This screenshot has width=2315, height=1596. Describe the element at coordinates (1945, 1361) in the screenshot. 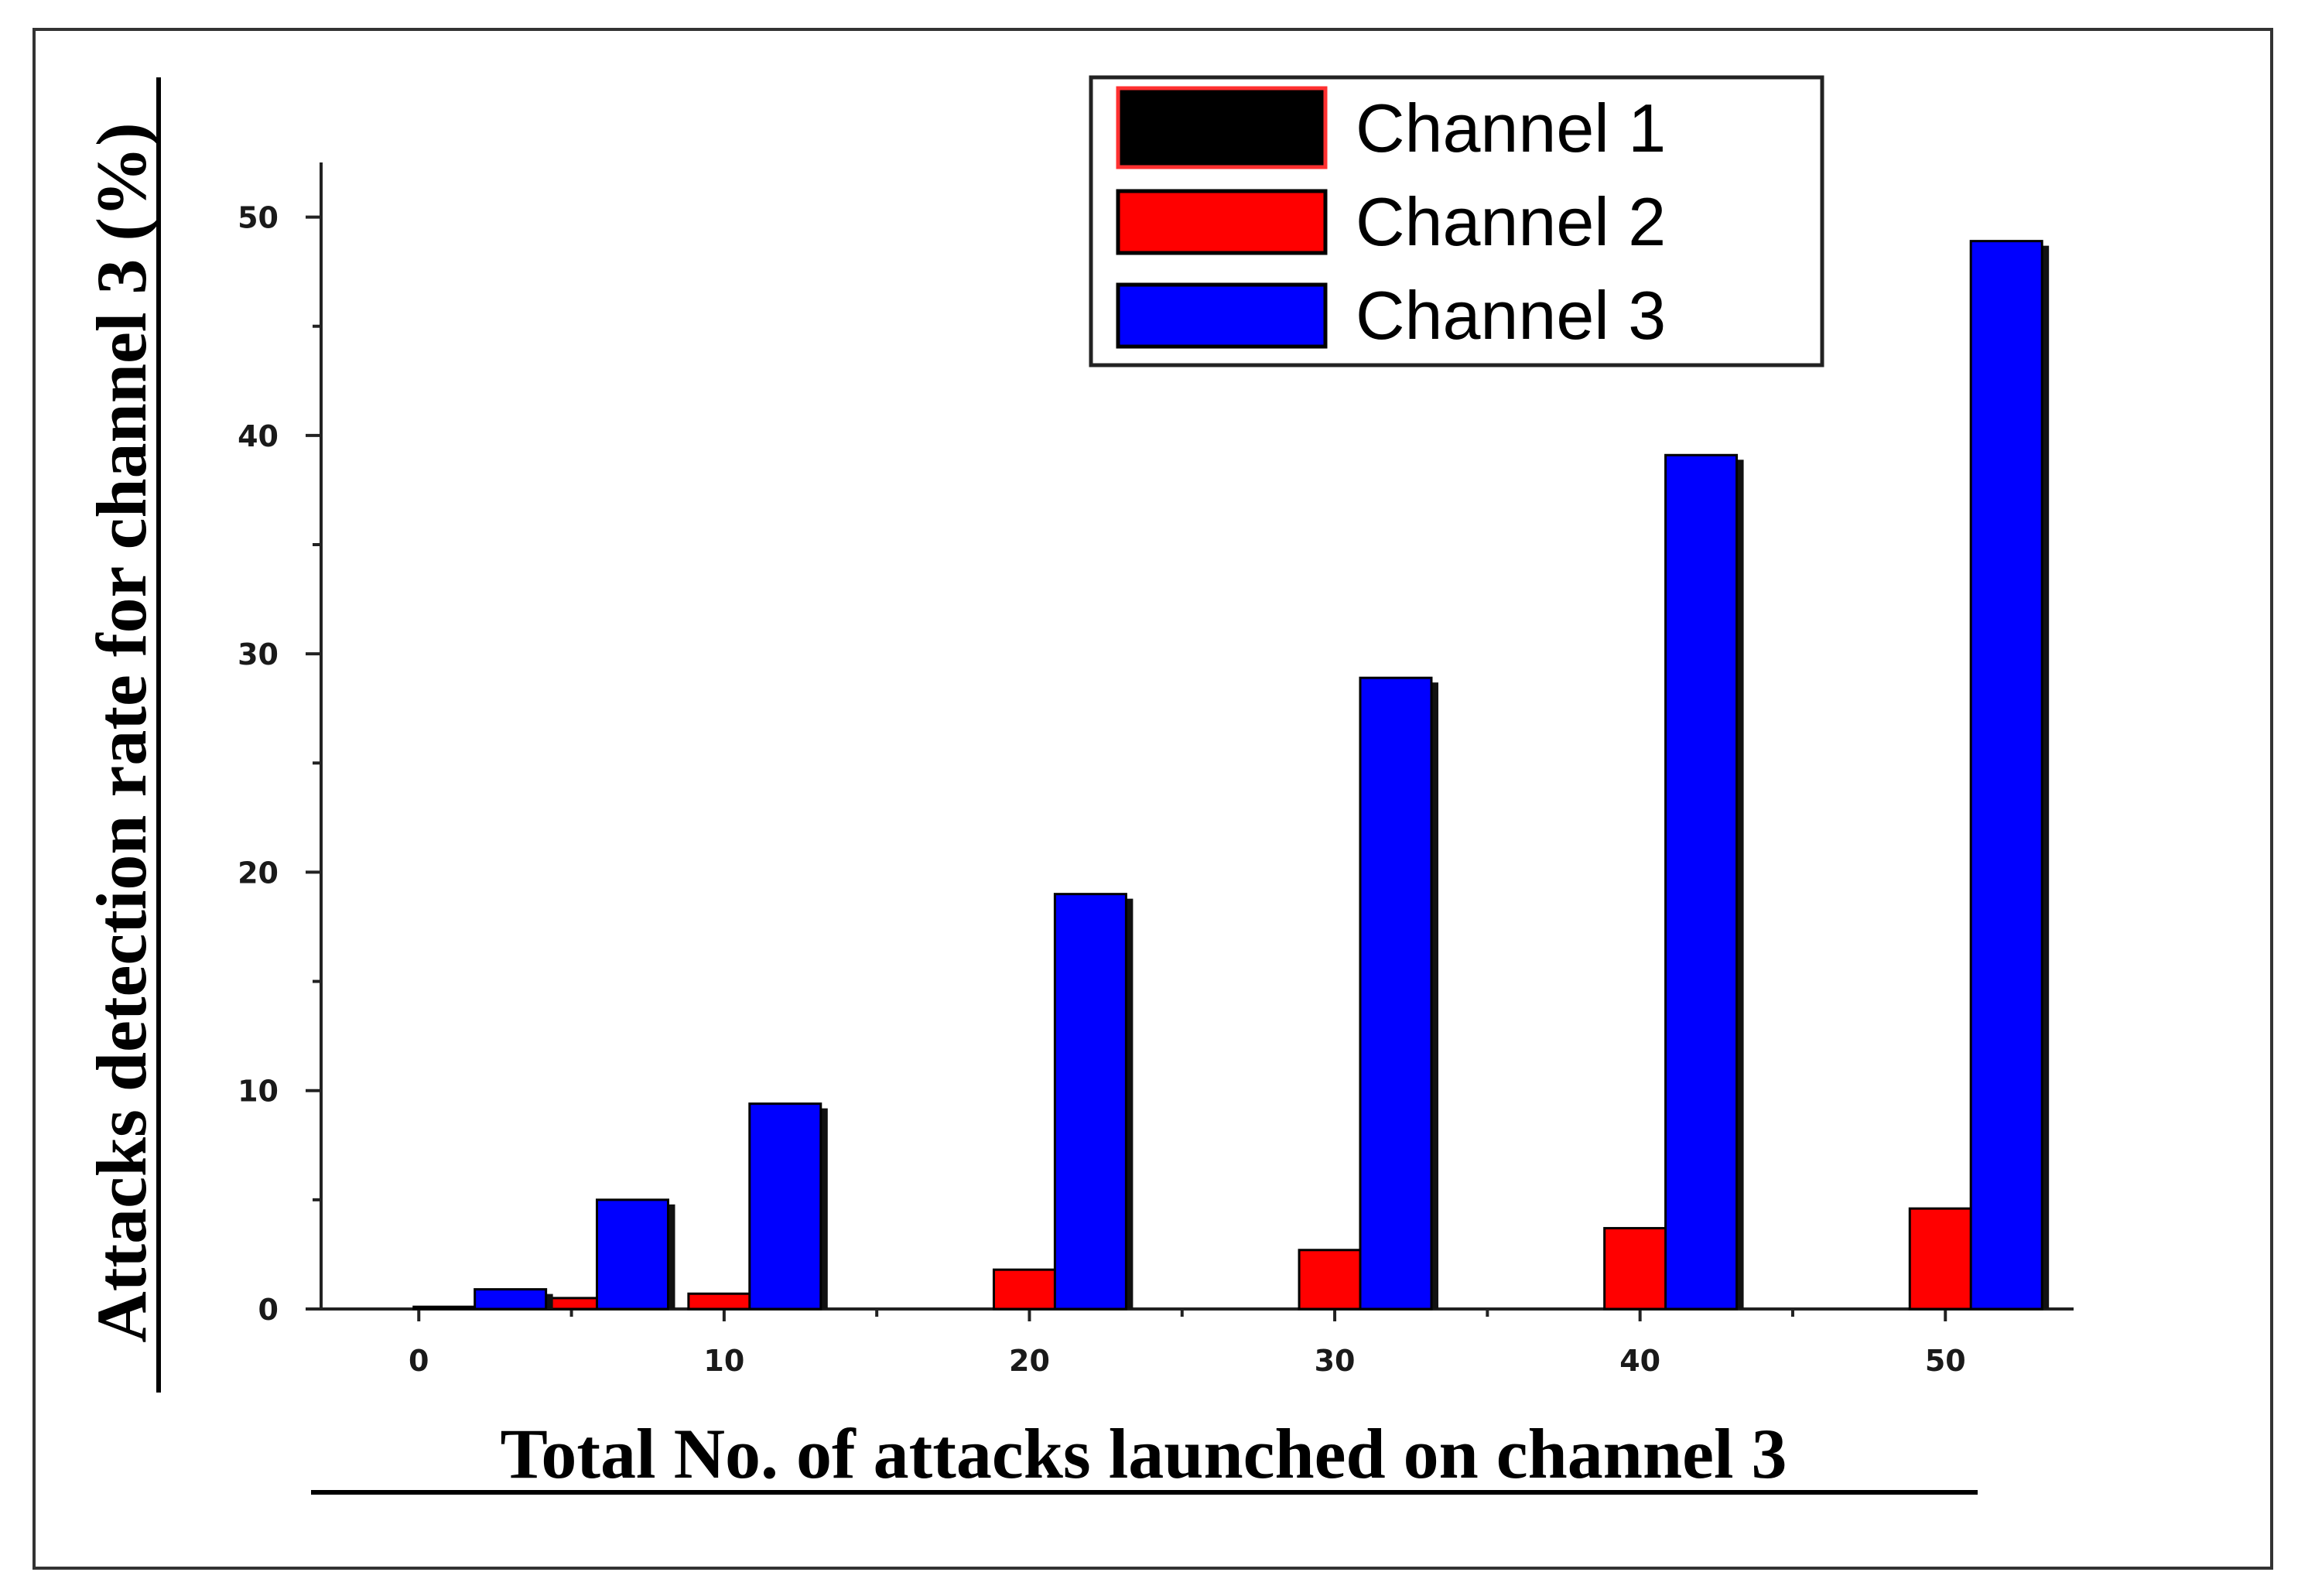

I see `x-tick-label: 50` at that location.